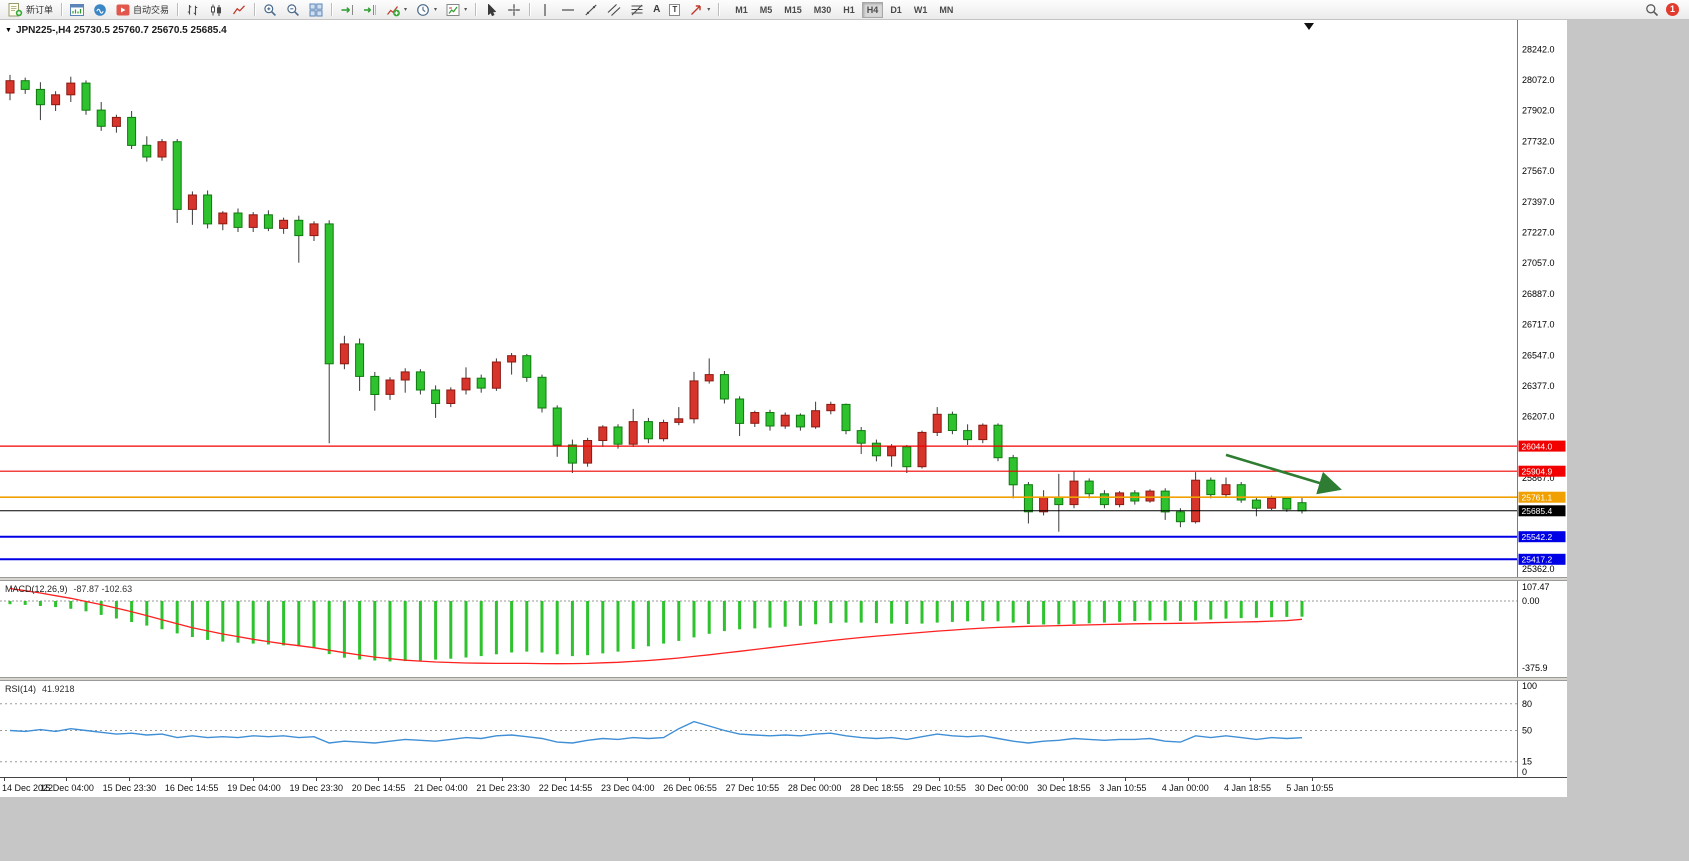  I want to click on price-axis-label: 27732.0, so click(1538, 141).